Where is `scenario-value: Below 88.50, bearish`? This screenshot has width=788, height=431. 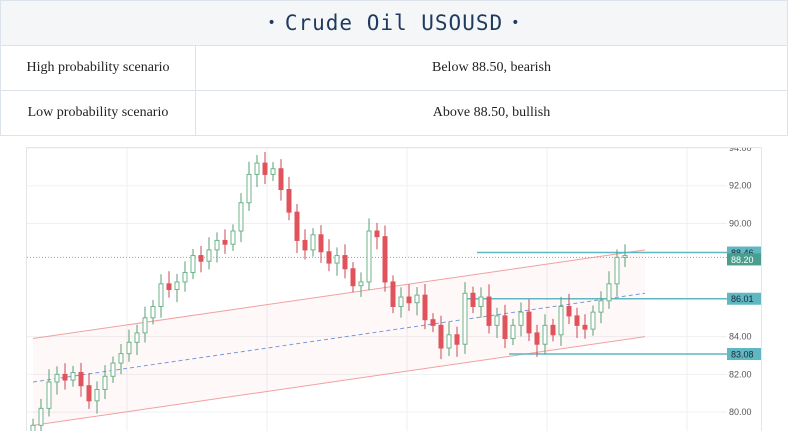
scenario-value: Below 88.50, bearish is located at coordinates (491, 68).